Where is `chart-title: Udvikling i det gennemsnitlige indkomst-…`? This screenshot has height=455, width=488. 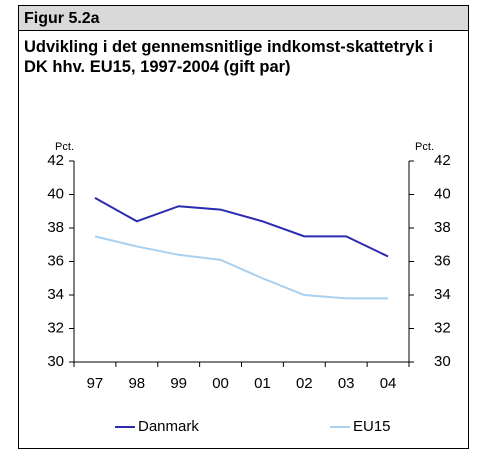 chart-title: Udvikling i det gennemsnitlige indkomst-… is located at coordinates (228, 57).